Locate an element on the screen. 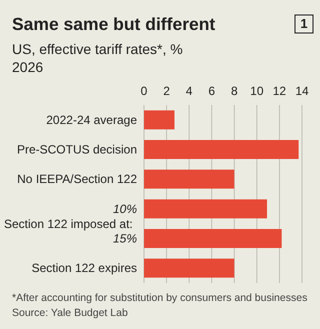 The height and width of the screenshot is (329, 320). text: *After accounting for substitution by consumers and businesses is located at coordinates (160, 298).